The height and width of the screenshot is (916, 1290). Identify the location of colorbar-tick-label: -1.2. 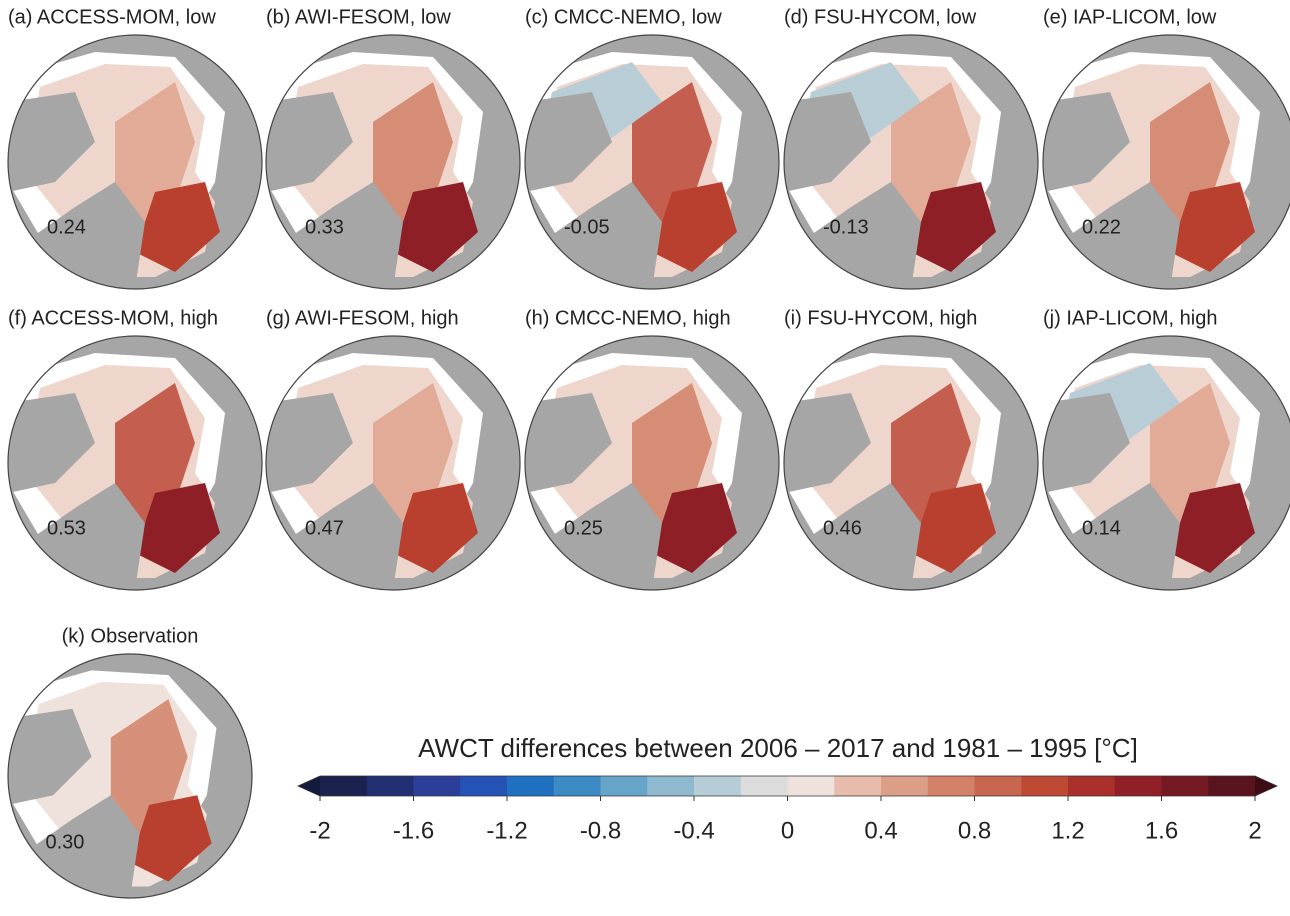
(506, 830).